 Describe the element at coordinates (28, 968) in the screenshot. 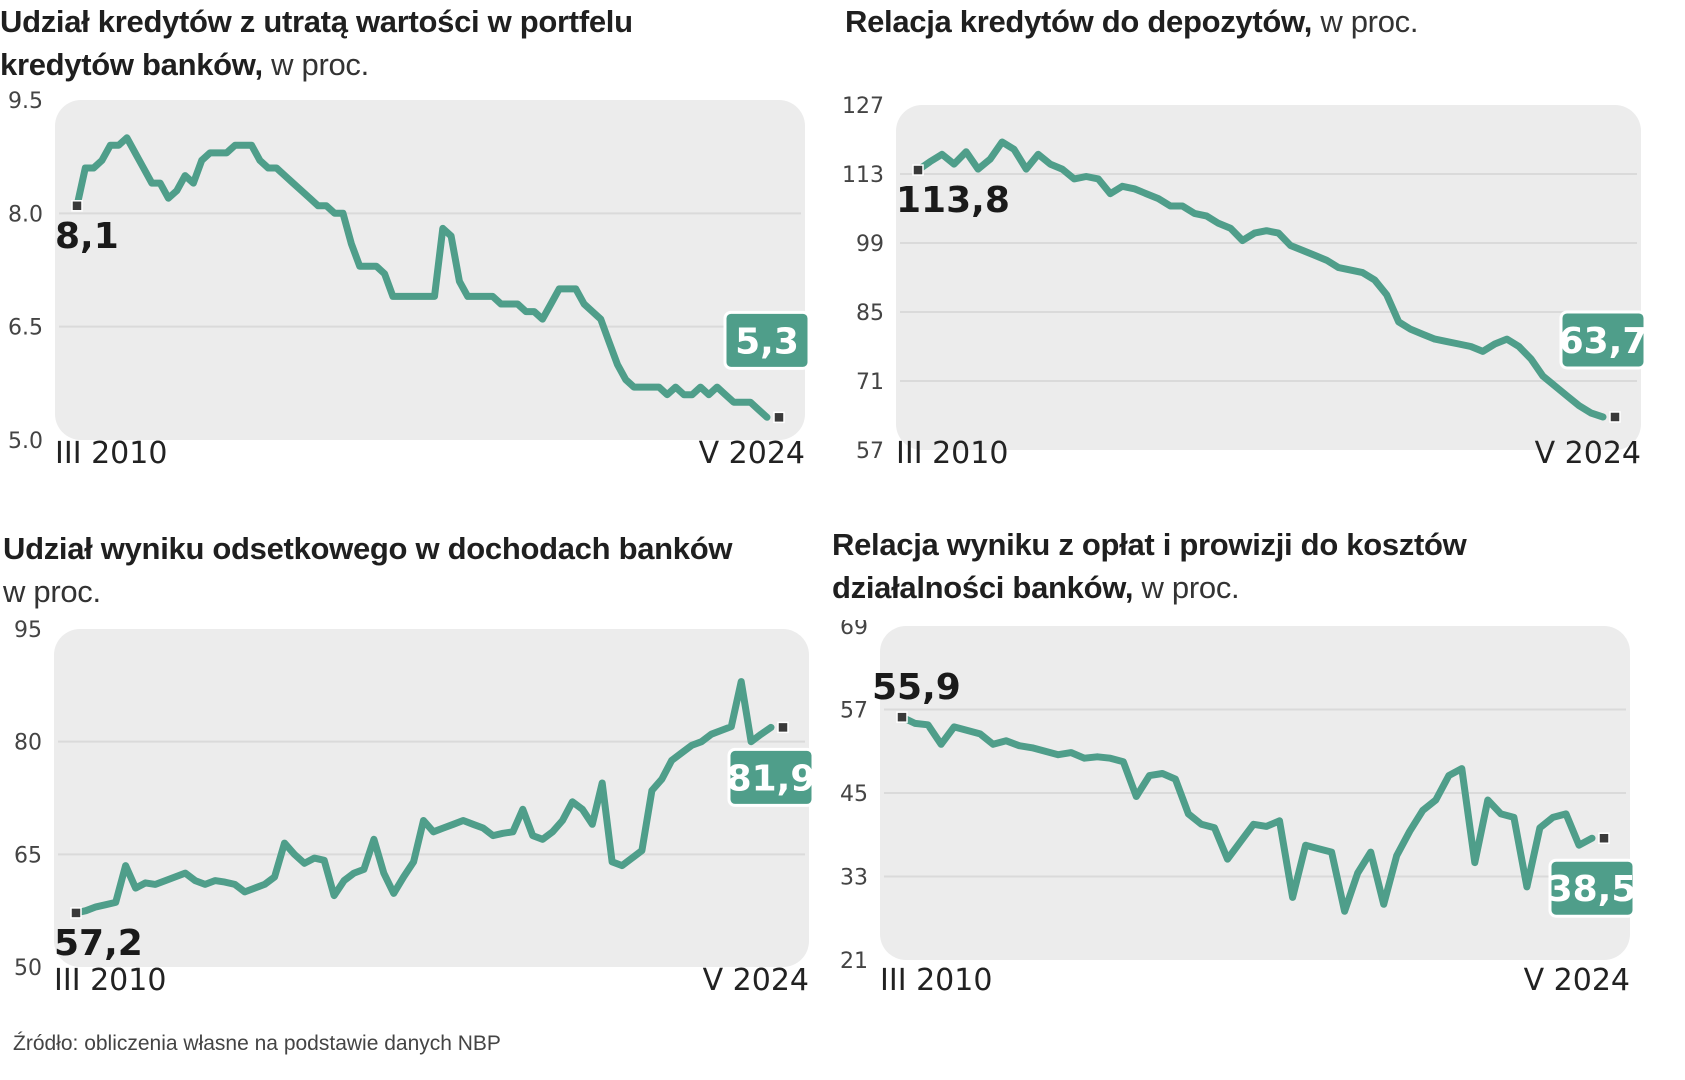

I see `y-tick-label: 50` at that location.